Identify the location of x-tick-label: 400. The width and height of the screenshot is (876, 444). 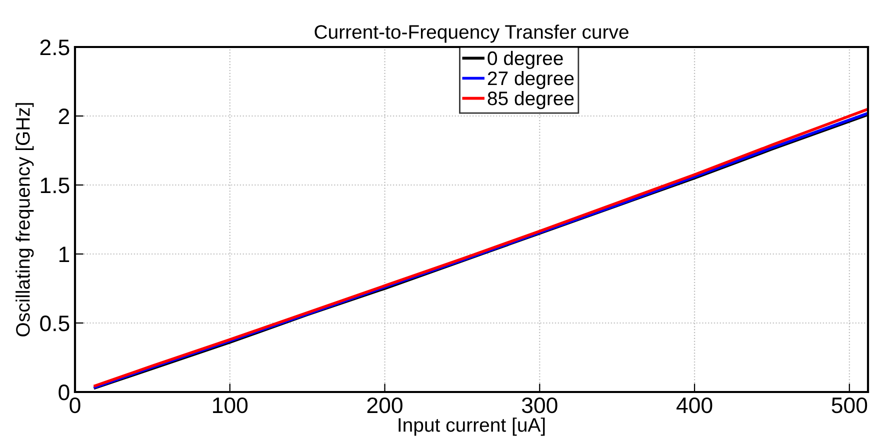
(694, 405).